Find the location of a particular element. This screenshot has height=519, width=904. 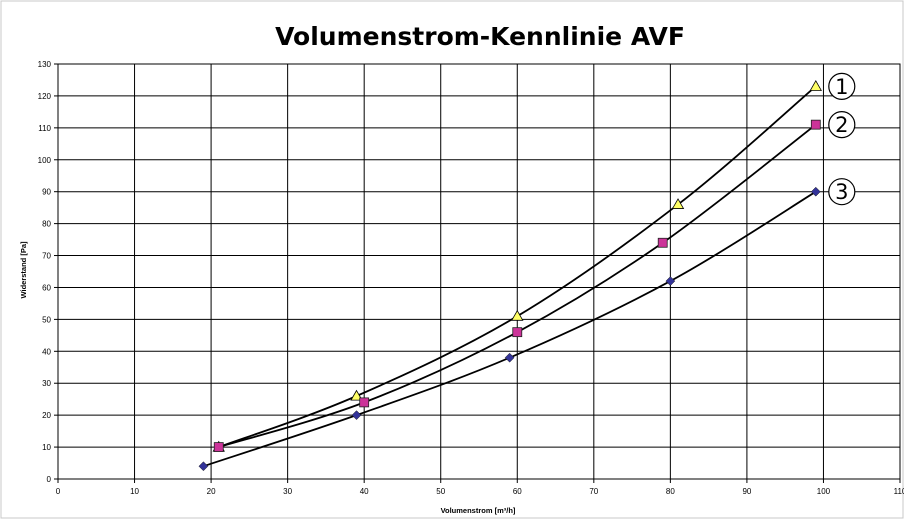

y-tick-label: 120 is located at coordinates (45, 96).